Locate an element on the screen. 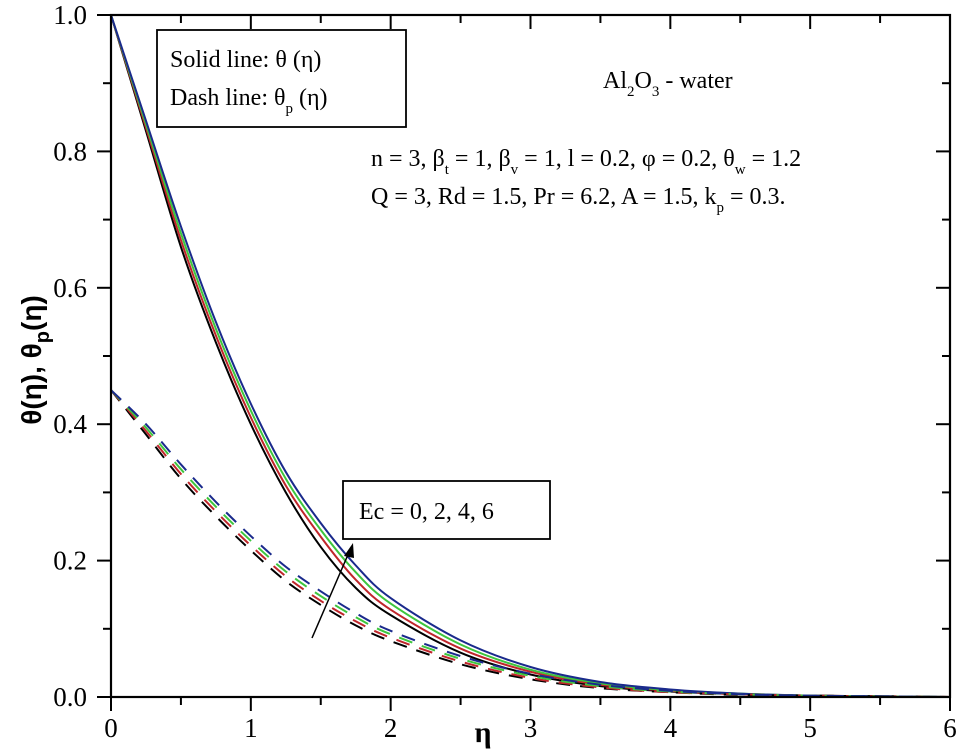 This screenshot has height=751, width=963. legend-dash-line: Dash line: θp (η) is located at coordinates (249, 101).